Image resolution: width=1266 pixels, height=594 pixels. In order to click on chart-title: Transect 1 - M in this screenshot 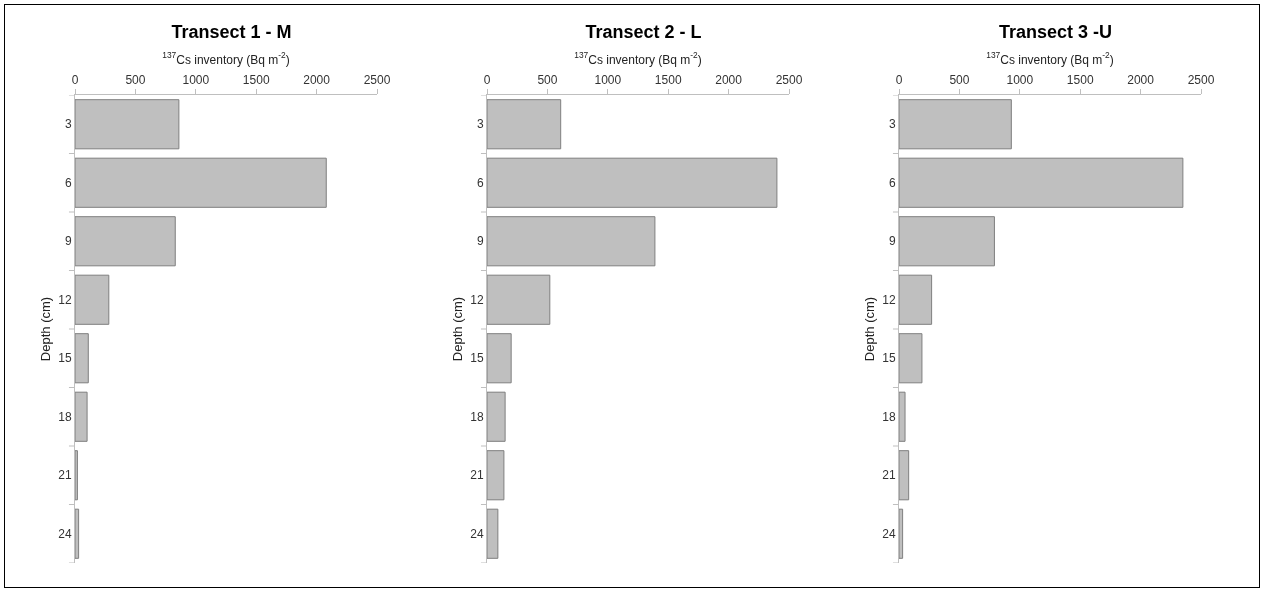, I will do `click(231, 31)`.